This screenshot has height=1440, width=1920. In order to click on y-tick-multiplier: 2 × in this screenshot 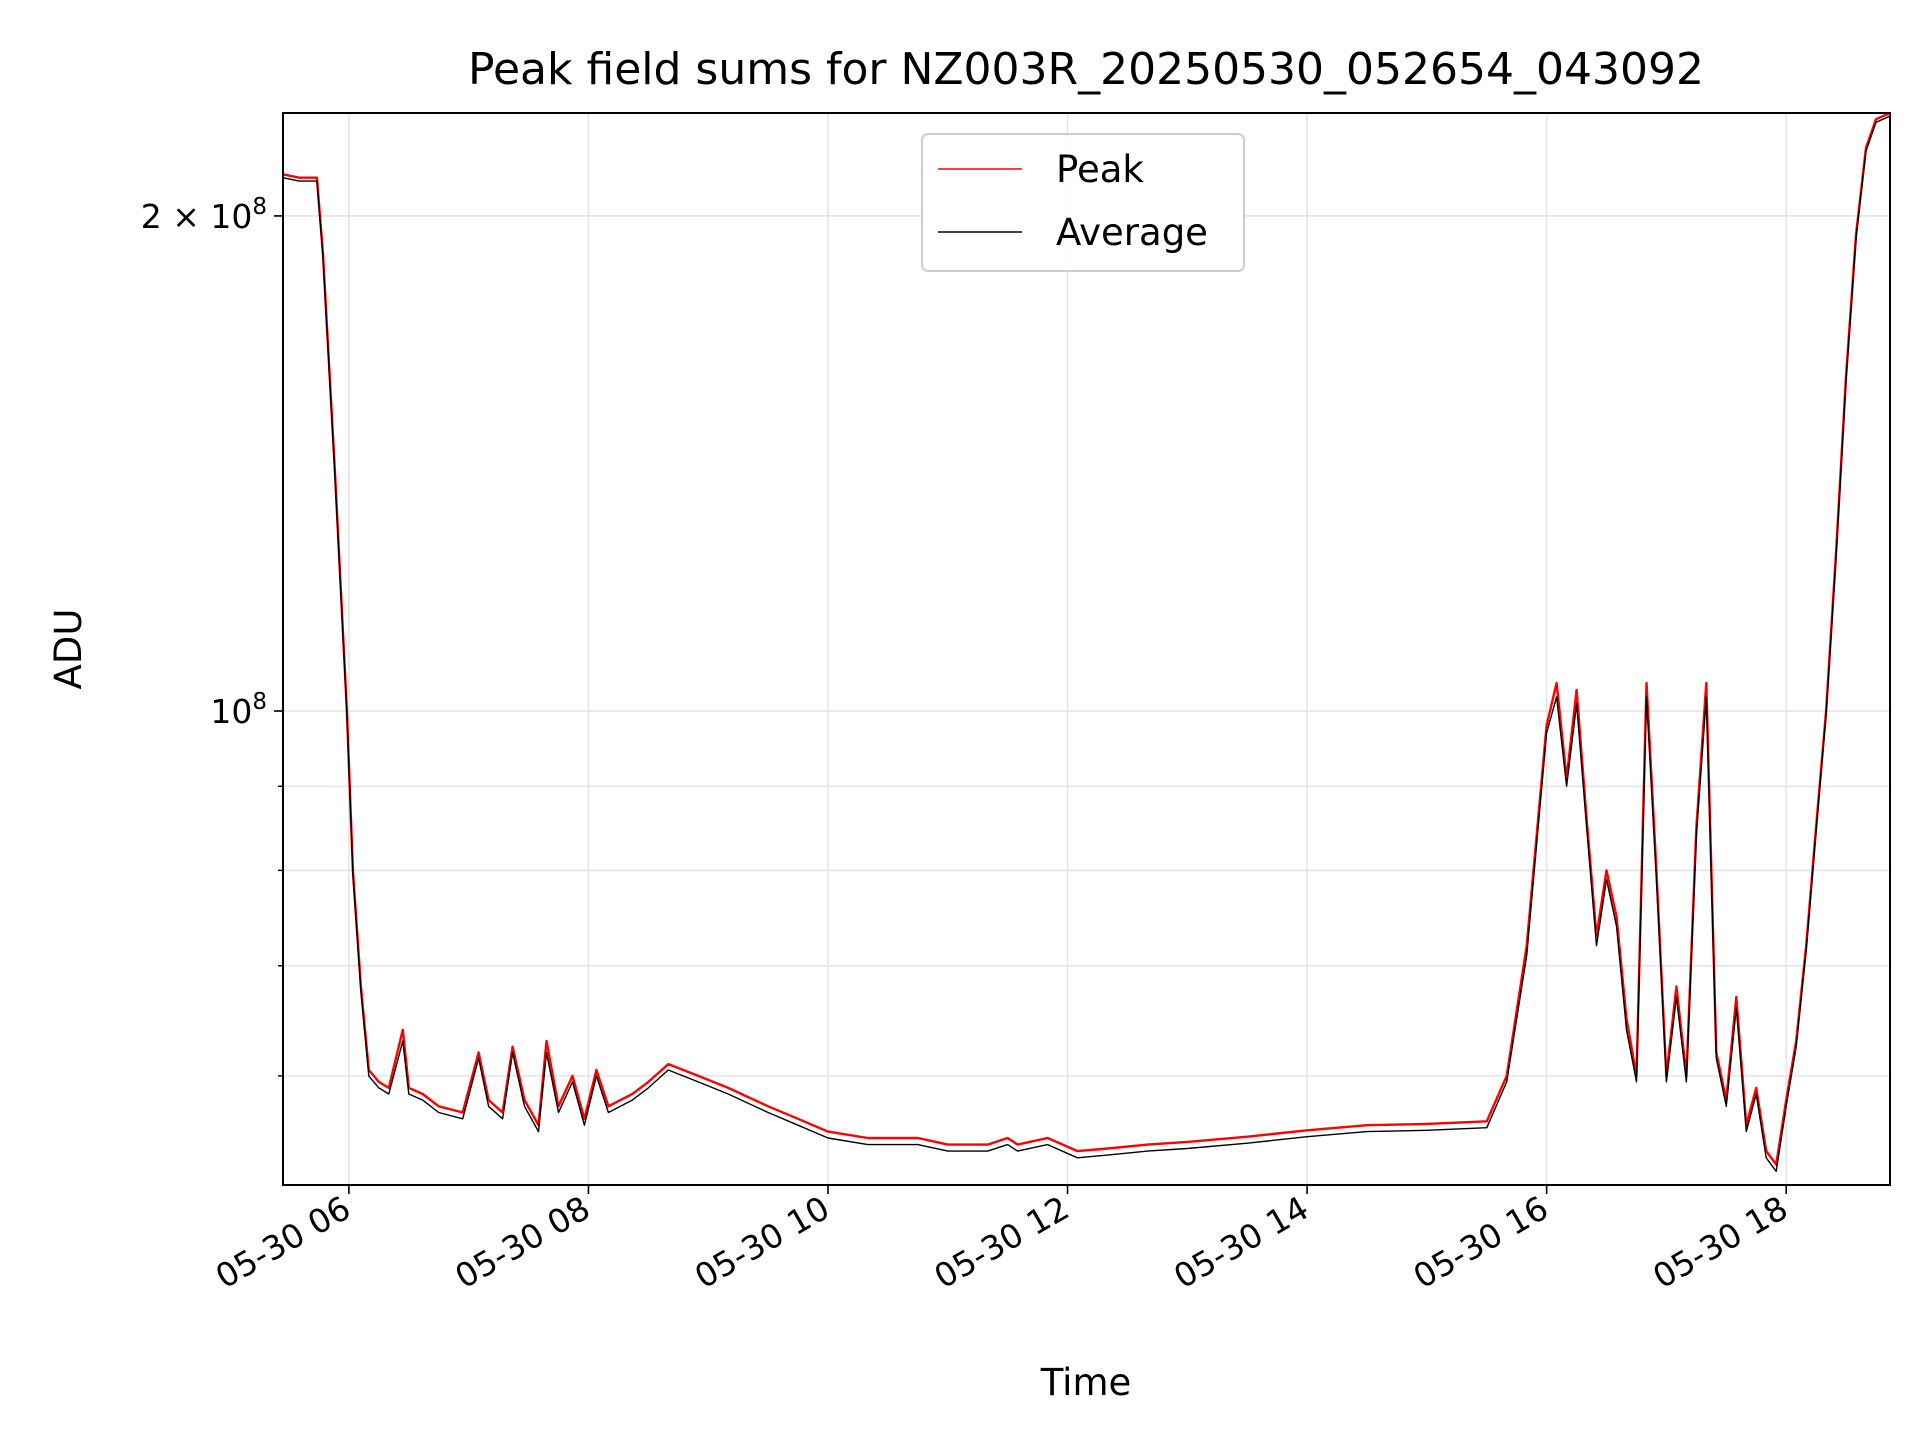, I will do `click(176, 216)`.